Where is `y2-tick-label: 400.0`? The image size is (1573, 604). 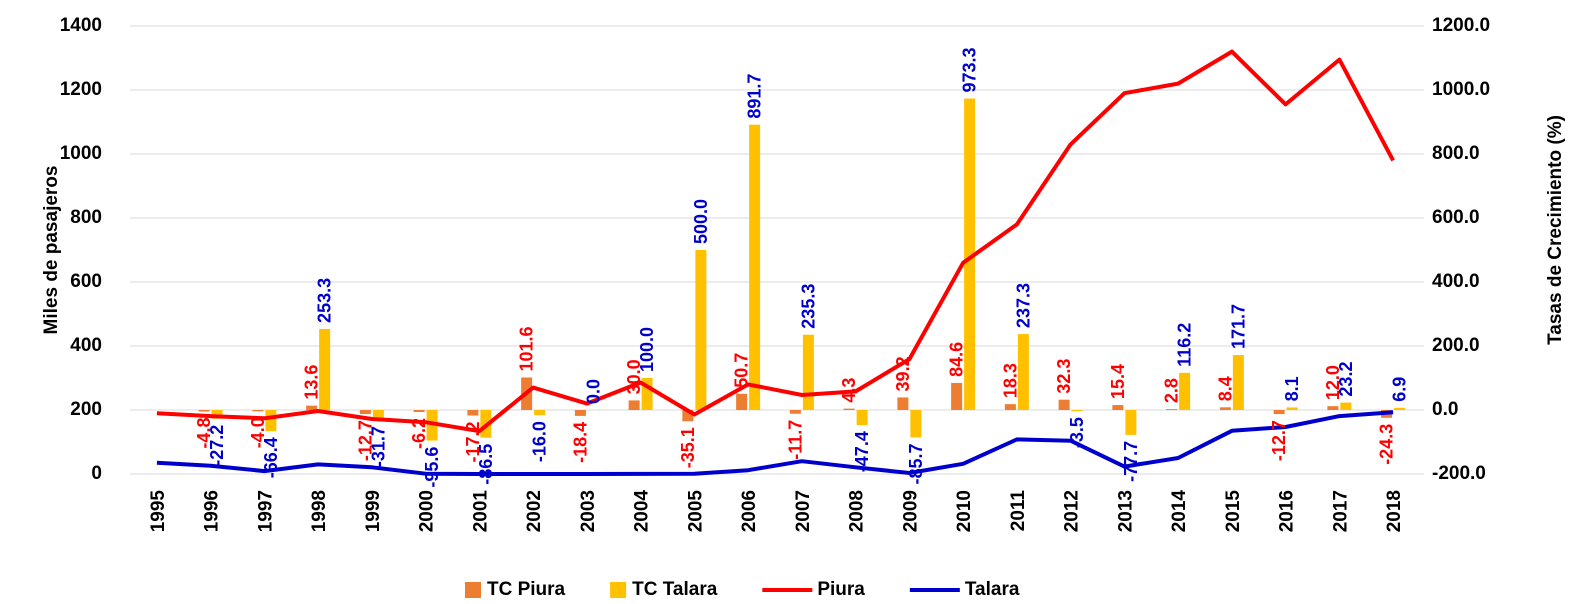
y2-tick-label: 400.0 is located at coordinates (1456, 281).